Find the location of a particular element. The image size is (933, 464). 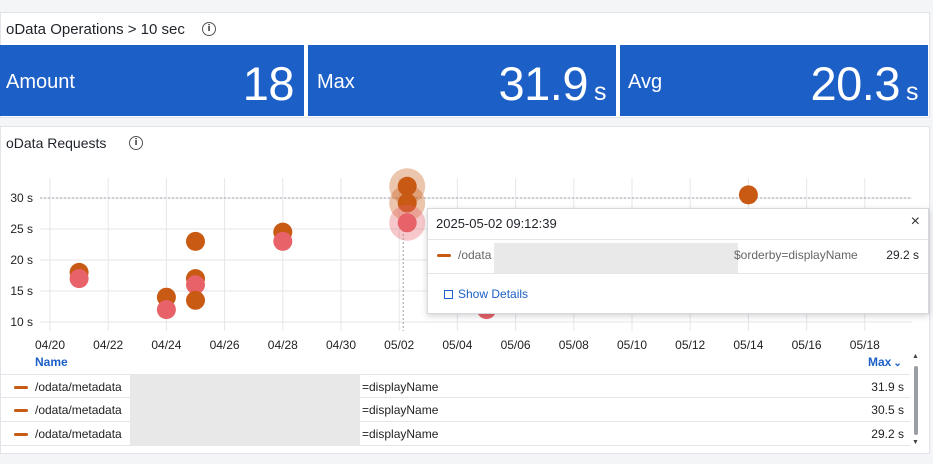

tooltip-series-suffix: $orderby=displayName is located at coordinates (796, 255).